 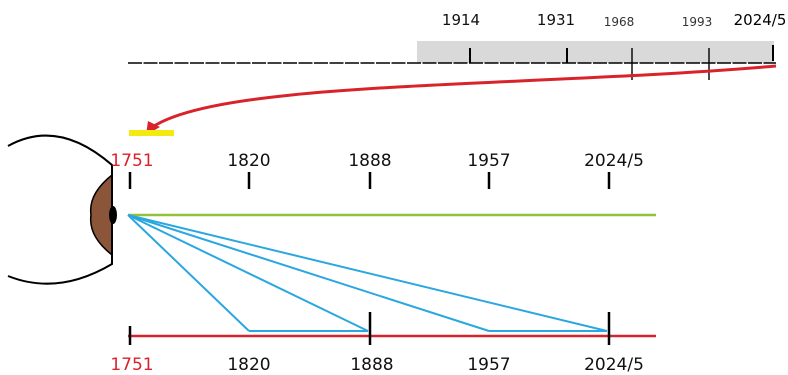 I want to click on mid-label-1957: 1957, so click(x=488, y=161).